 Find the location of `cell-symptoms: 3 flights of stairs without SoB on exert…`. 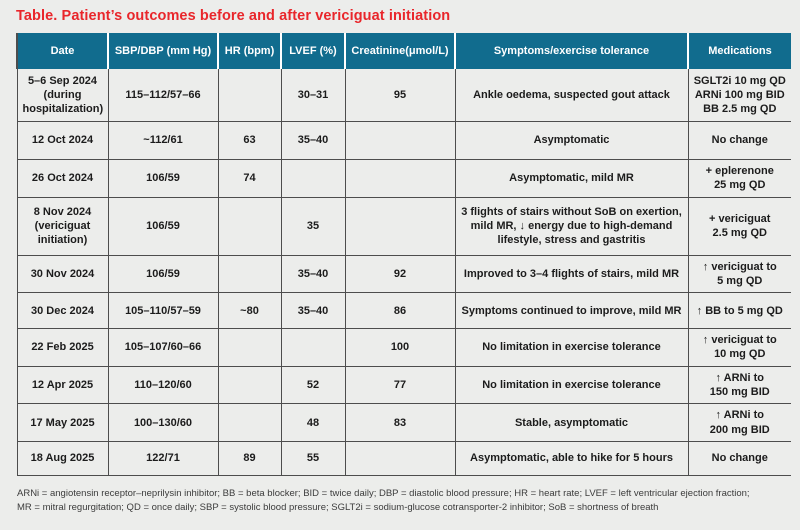

cell-symptoms: 3 flights of stairs without SoB on exert… is located at coordinates (571, 226).